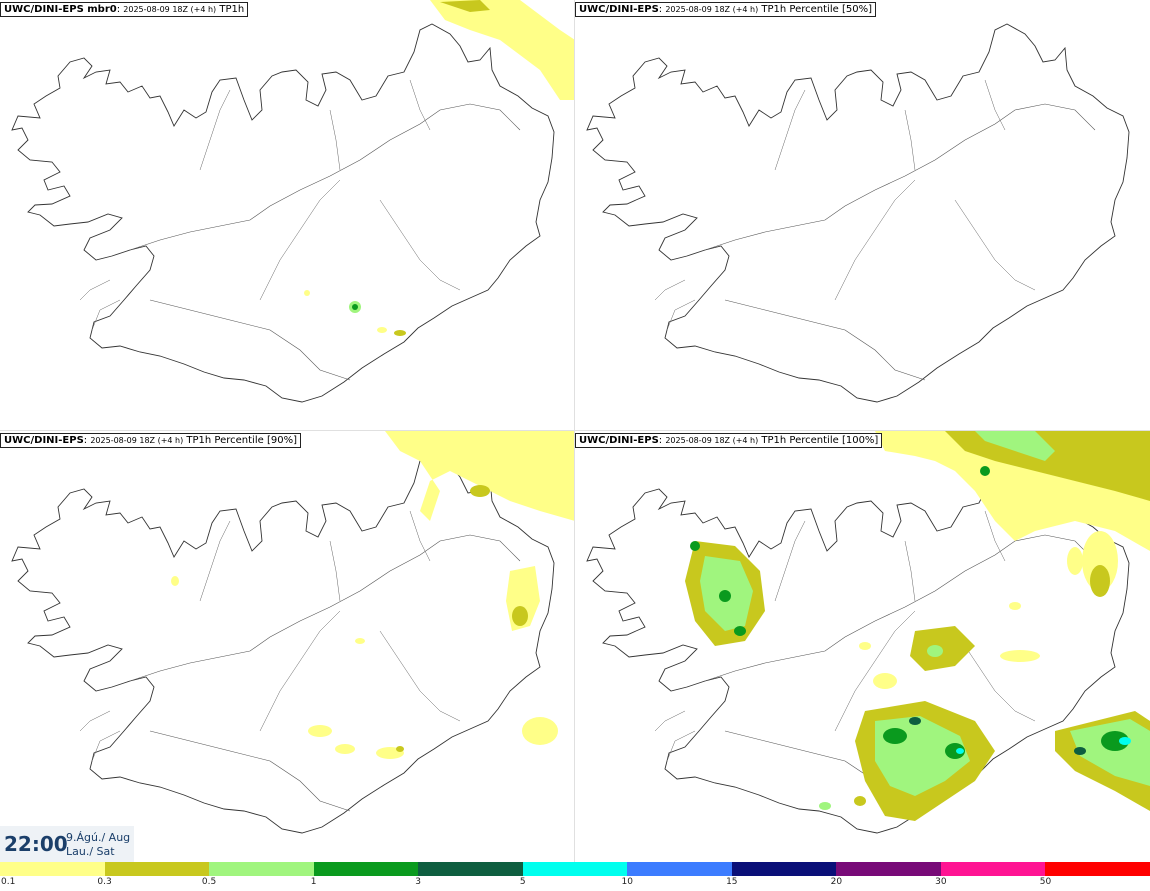  What do you see at coordinates (1045, 882) in the screenshot?
I see `colorbar-tick-label: 50` at bounding box center [1045, 882].